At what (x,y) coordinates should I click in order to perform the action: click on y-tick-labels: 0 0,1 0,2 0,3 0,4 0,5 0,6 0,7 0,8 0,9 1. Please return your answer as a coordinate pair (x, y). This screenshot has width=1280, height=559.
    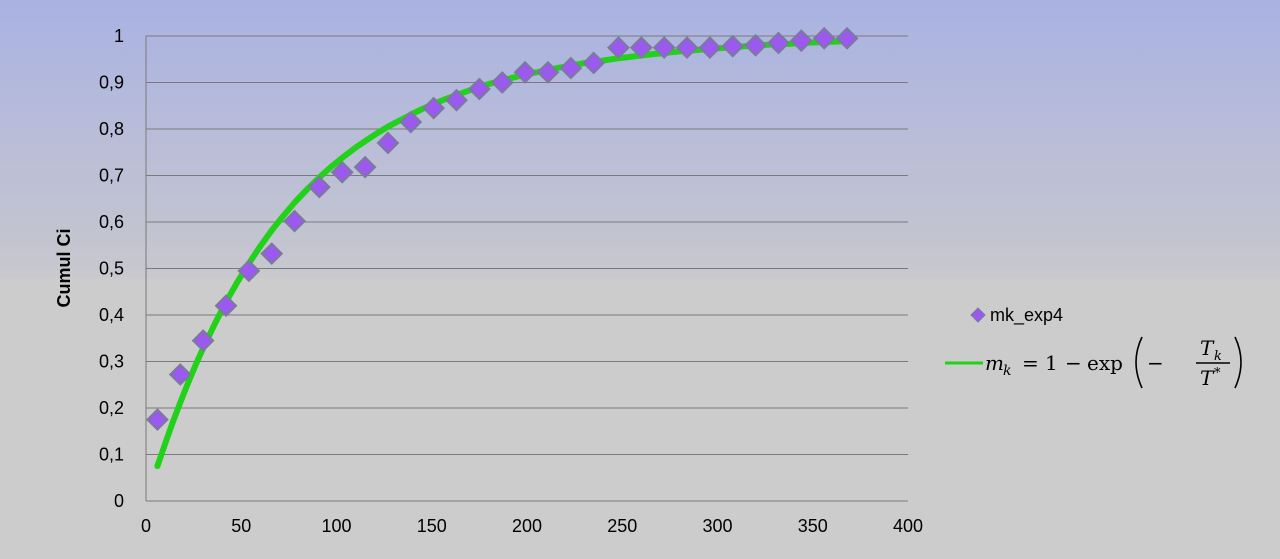
    Looking at the image, I should click on (111, 268).